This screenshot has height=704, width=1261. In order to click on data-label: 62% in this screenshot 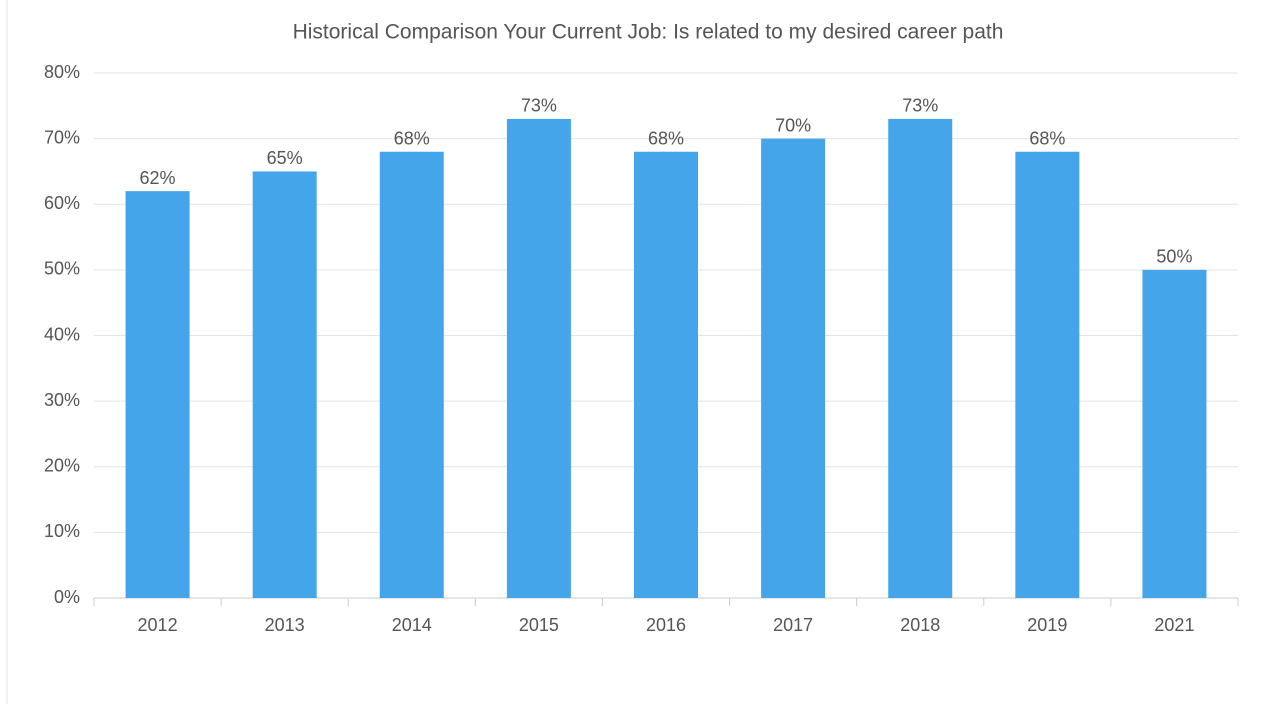, I will do `click(158, 178)`.